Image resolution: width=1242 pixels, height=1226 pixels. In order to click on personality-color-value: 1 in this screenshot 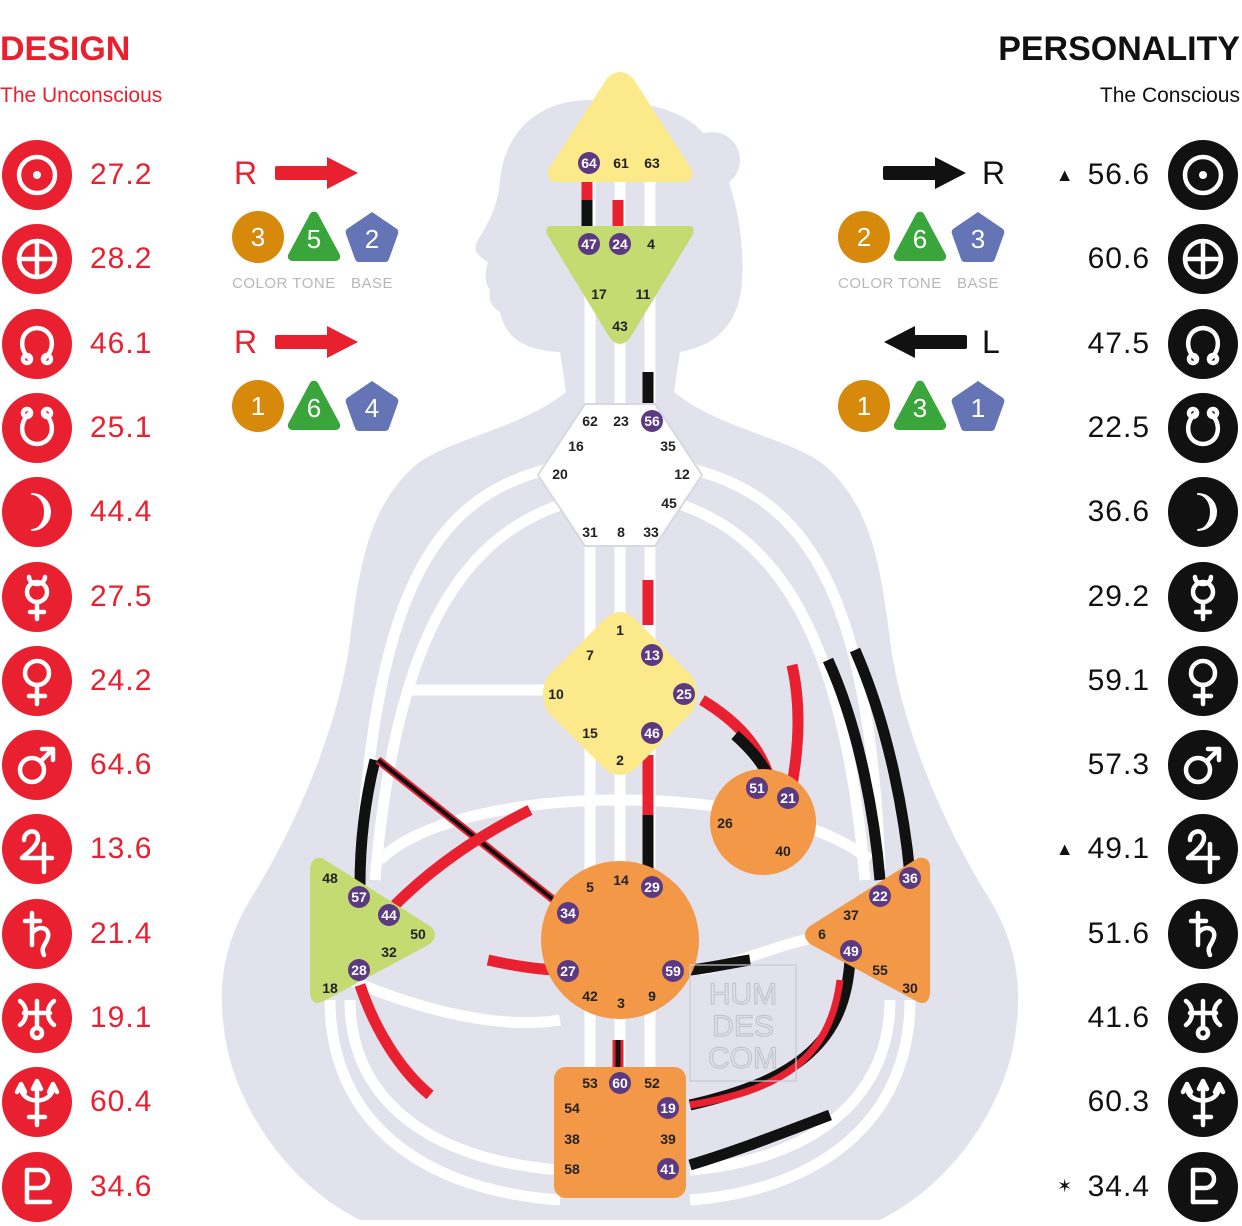, I will do `click(864, 406)`.